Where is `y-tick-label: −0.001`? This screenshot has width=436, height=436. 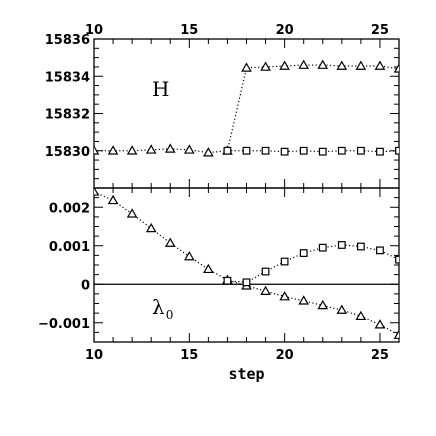 y-tick-label: −0.001 is located at coordinates (64, 324).